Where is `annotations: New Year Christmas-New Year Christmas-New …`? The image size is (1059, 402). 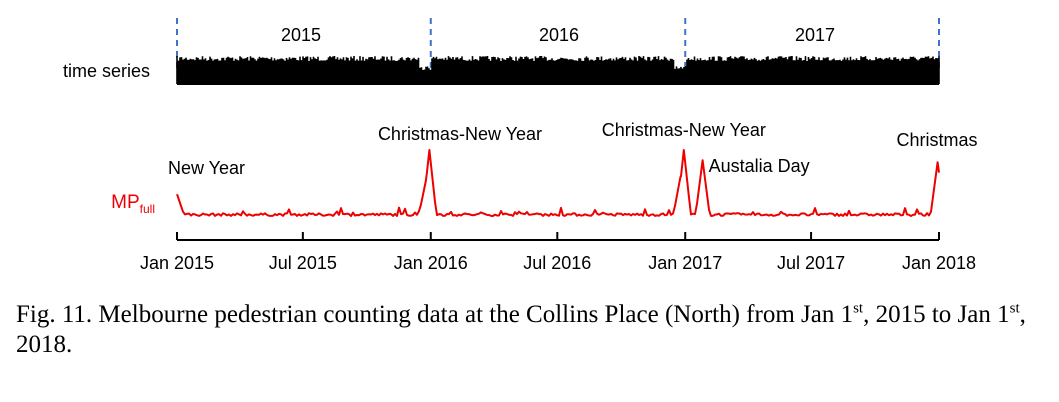
annotations: New Year Christmas-New Year Christmas-New … is located at coordinates (573, 149).